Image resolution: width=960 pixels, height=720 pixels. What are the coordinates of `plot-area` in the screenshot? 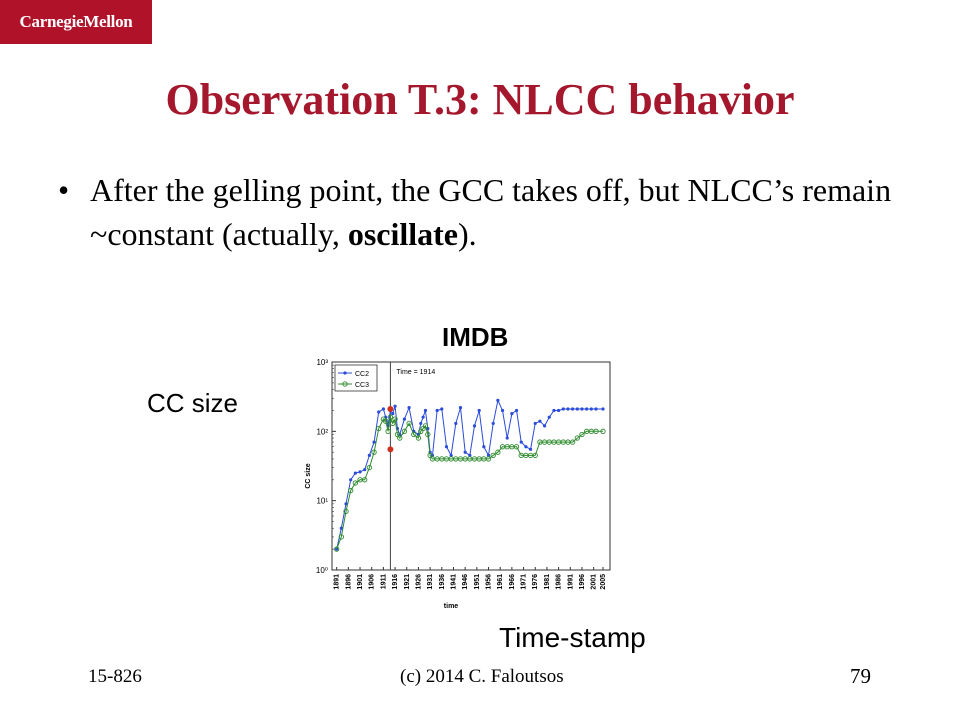 It's located at (471, 466).